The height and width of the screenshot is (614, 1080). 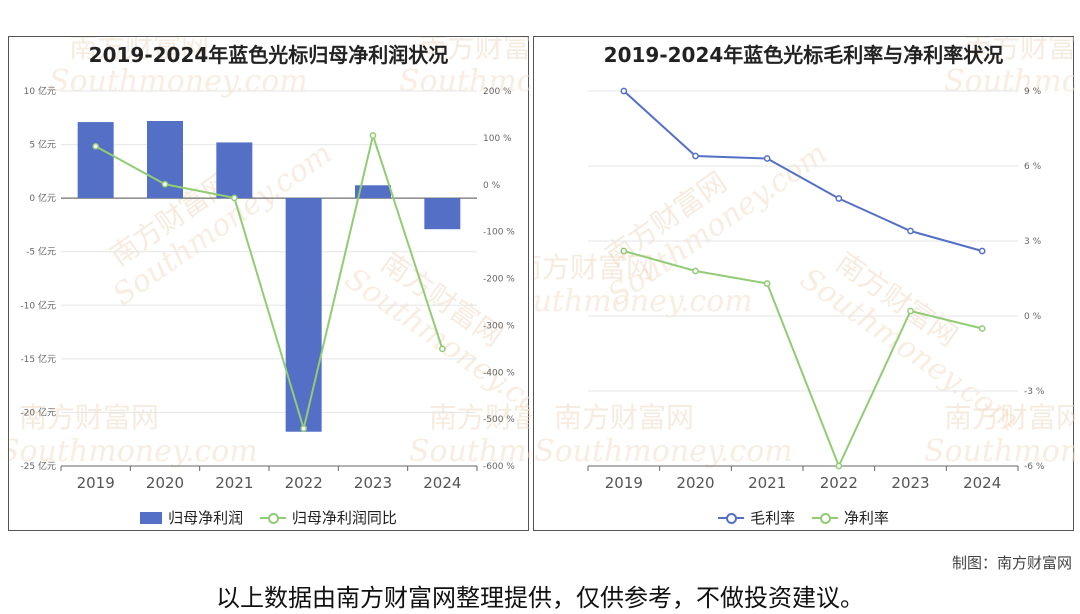 I want to click on chart-credit: 制图：南方财富网, so click(x=1011, y=563).